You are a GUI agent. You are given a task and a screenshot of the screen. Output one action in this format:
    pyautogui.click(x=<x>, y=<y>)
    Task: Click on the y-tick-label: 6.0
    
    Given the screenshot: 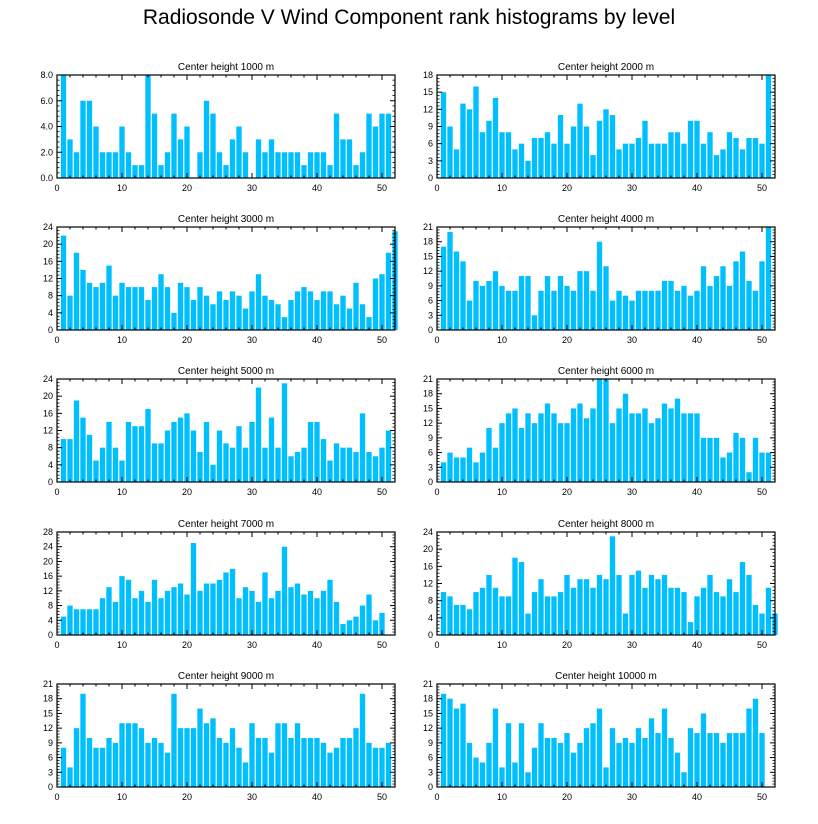 What is the action you would take?
    pyautogui.click(x=46, y=101)
    